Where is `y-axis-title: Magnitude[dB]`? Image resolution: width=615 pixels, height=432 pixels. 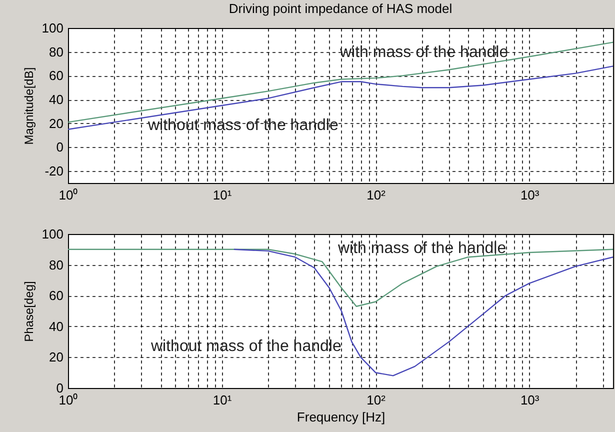 y-axis-title: Magnitude[dB] is located at coordinates (29, 106).